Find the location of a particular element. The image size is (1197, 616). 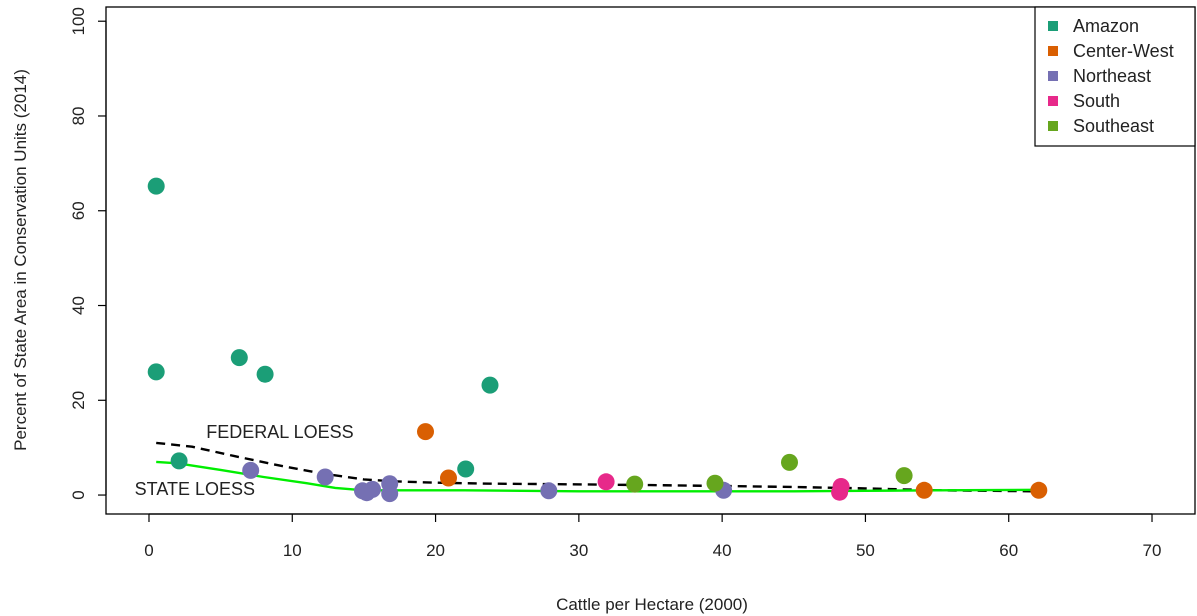

y-axis: 0 20 40 60 80 100 is located at coordinates (88, 253).